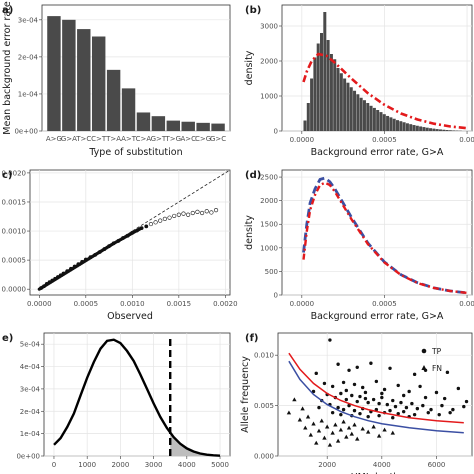  Describe the element at coordinates (26, 132) in the screenshot. I see `y-tick-label: 0e+00` at that location.